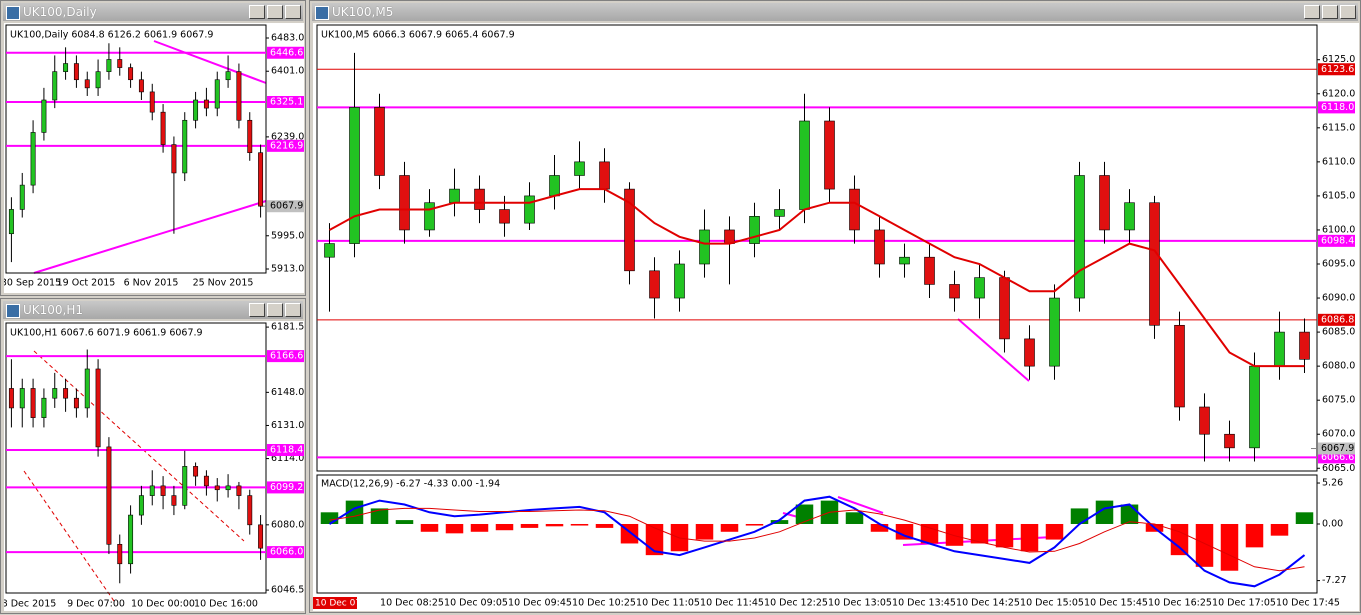 This screenshot has width=1361, height=615. I want to click on y-tick-label: 6075.0, so click(1338, 400).